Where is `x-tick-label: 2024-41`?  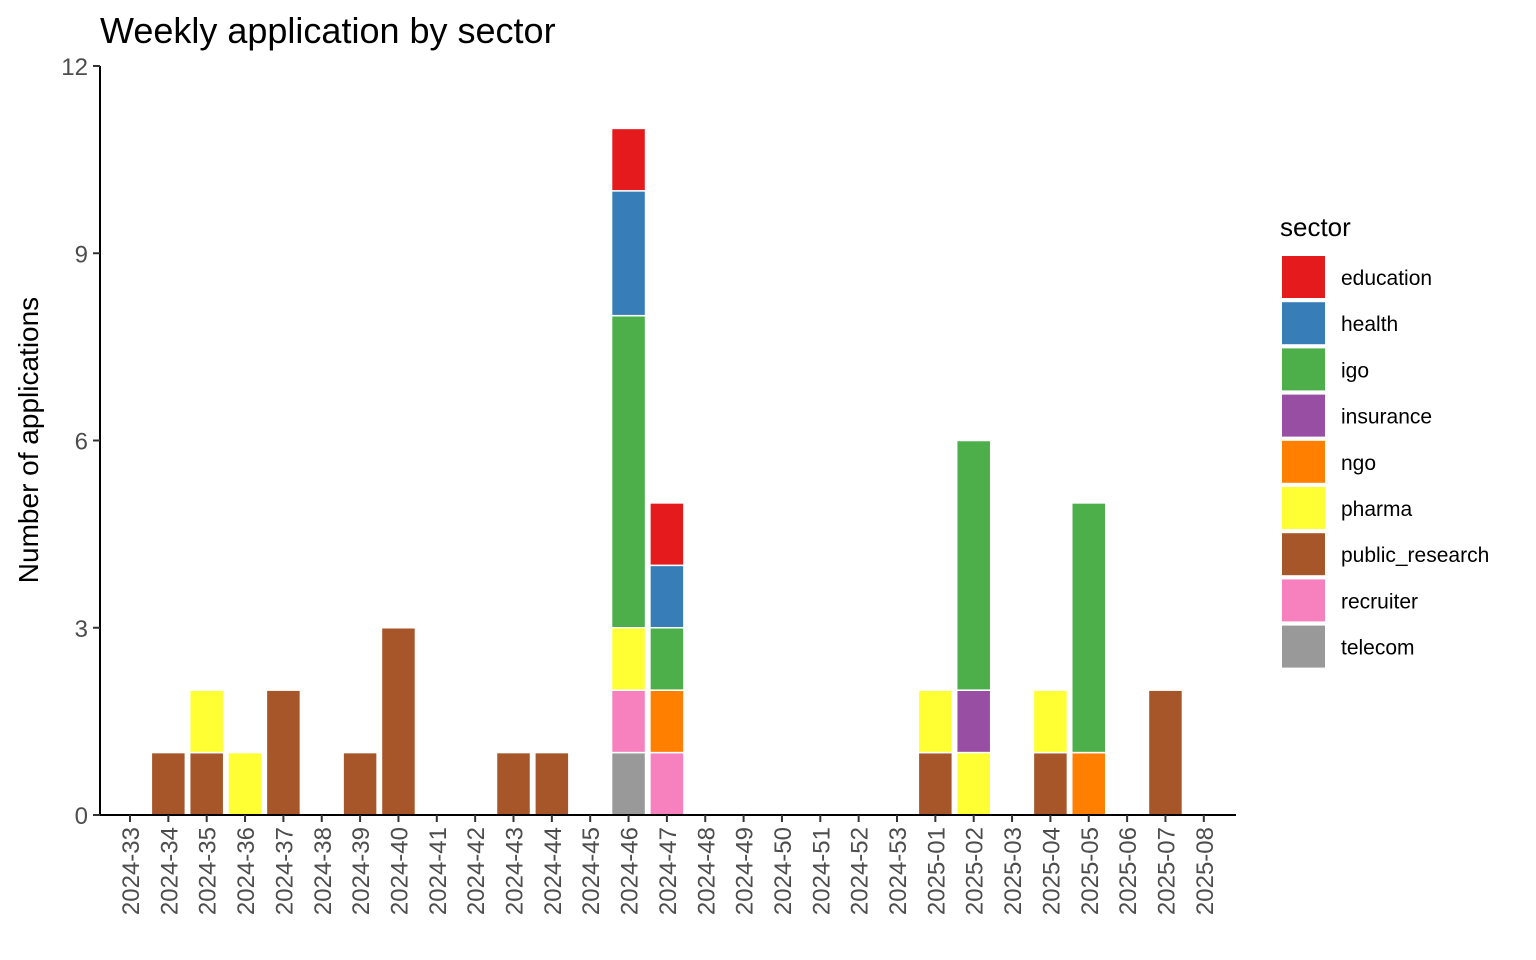
x-tick-label: 2024-41 is located at coordinates (438, 871).